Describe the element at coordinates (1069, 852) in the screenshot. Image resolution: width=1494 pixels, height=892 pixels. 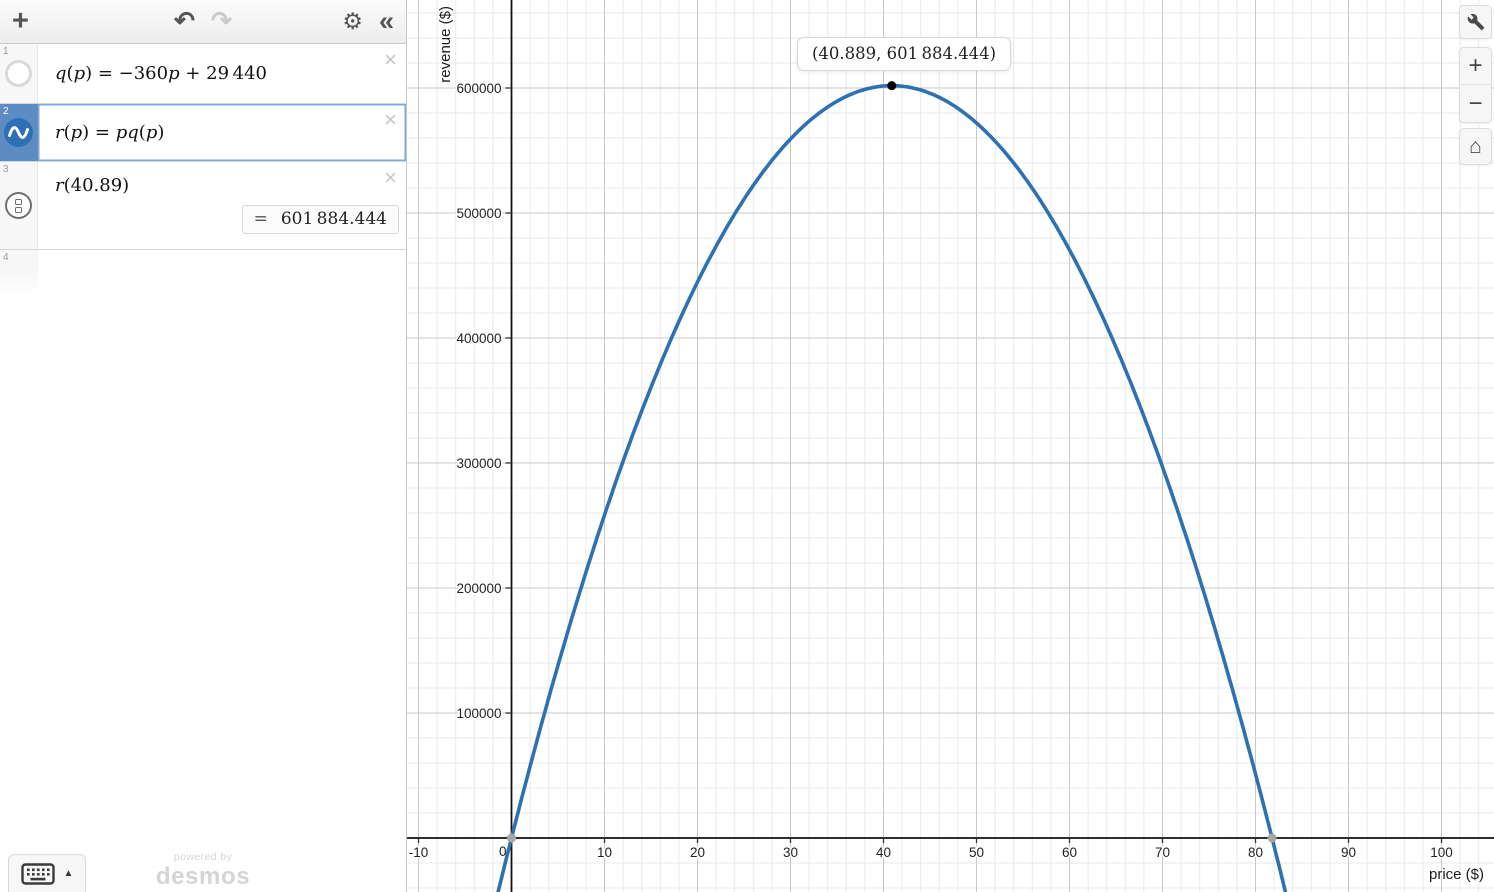
I see `svg-text: 60` at that location.